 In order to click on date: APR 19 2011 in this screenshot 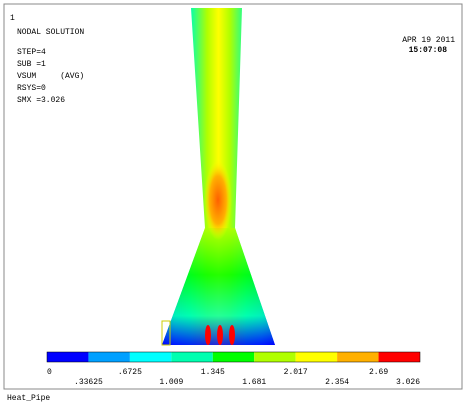, I will do `click(428, 40)`.